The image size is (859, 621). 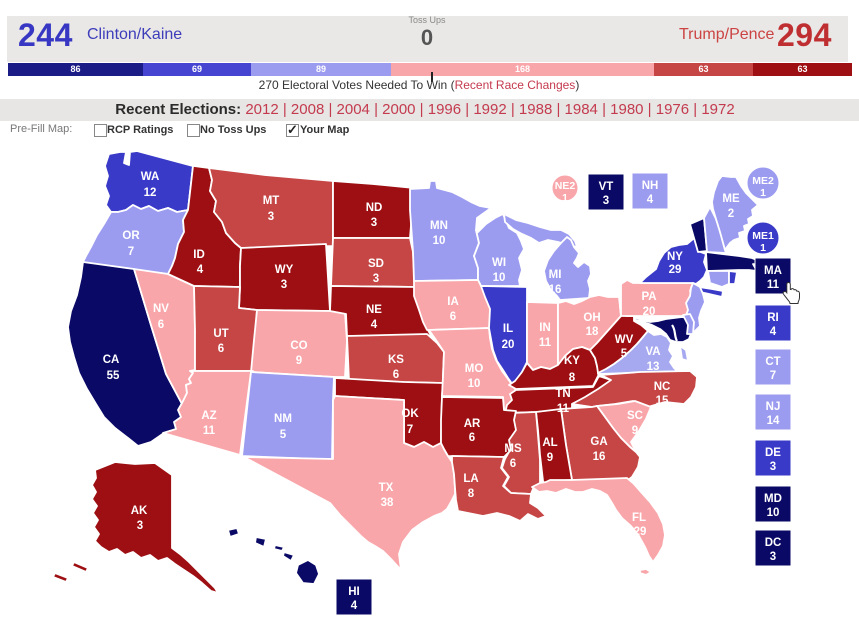 What do you see at coordinates (439, 226) in the screenshot?
I see `svg-text: MN` at bounding box center [439, 226].